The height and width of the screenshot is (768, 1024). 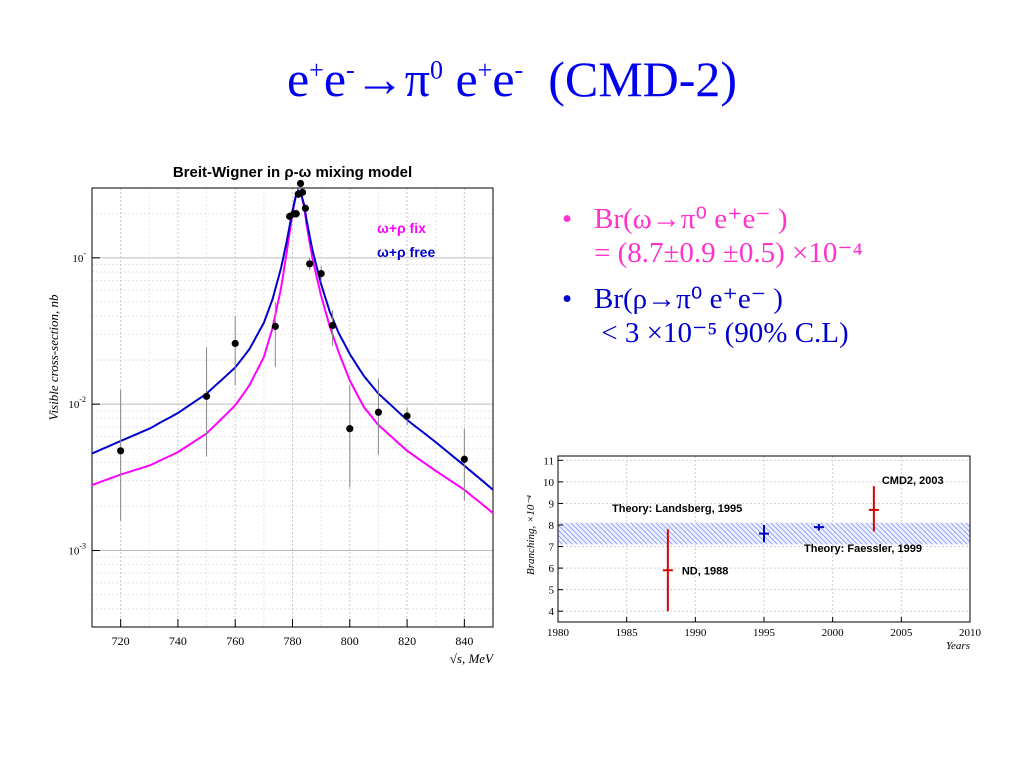 I want to click on legend-entry: ω+ρ free, so click(x=406, y=252).